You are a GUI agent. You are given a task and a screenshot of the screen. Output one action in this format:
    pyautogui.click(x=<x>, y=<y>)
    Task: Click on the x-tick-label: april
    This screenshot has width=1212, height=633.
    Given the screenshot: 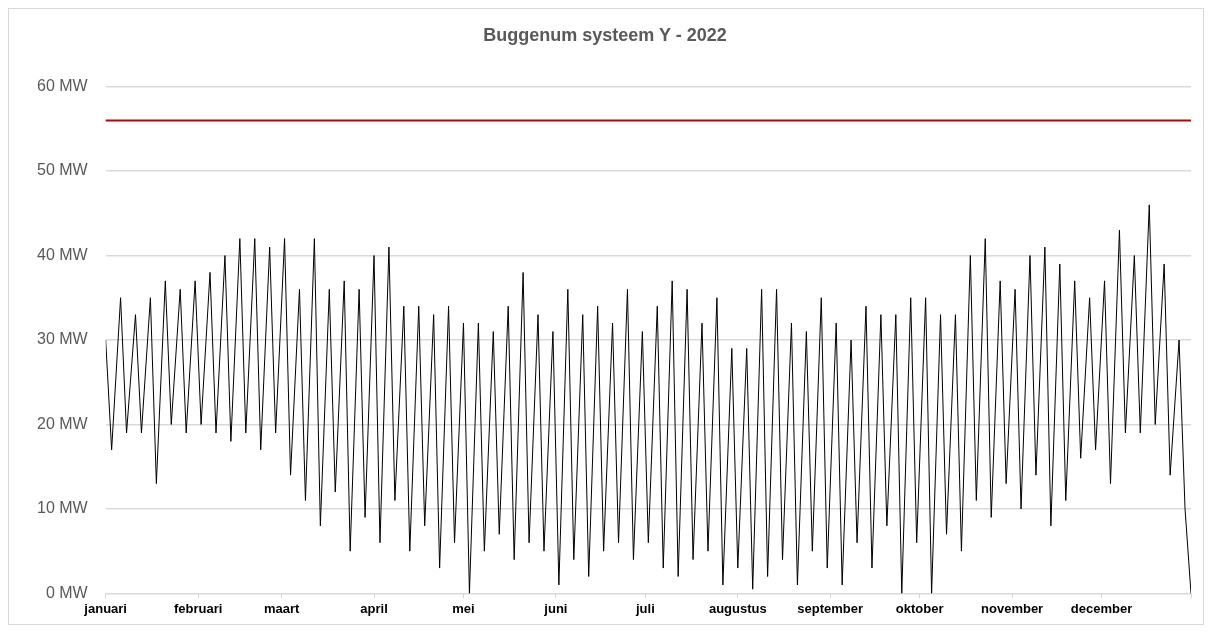 What is the action you would take?
    pyautogui.click(x=374, y=608)
    